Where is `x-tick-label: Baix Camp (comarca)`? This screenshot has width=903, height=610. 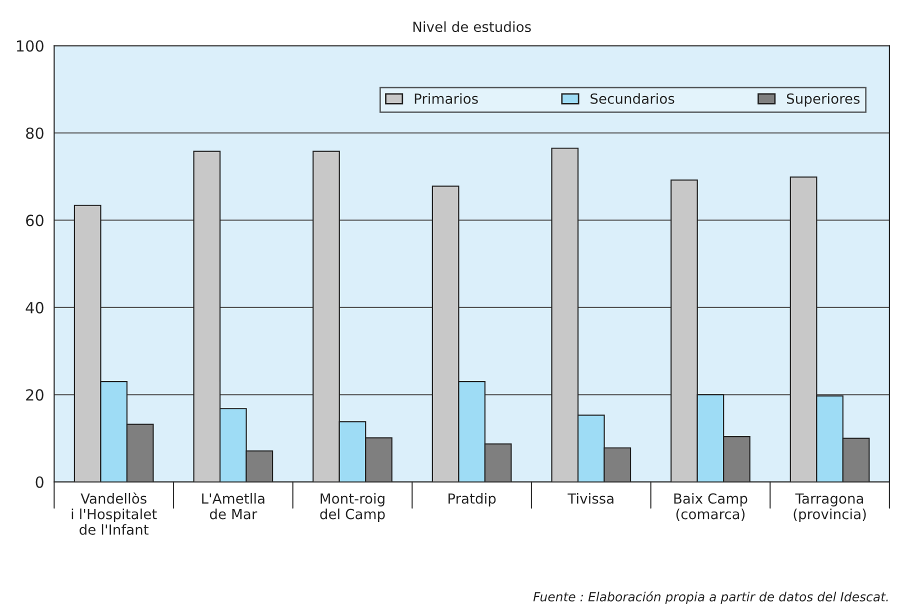 x-tick-label: Baix Camp (comarca) is located at coordinates (711, 507).